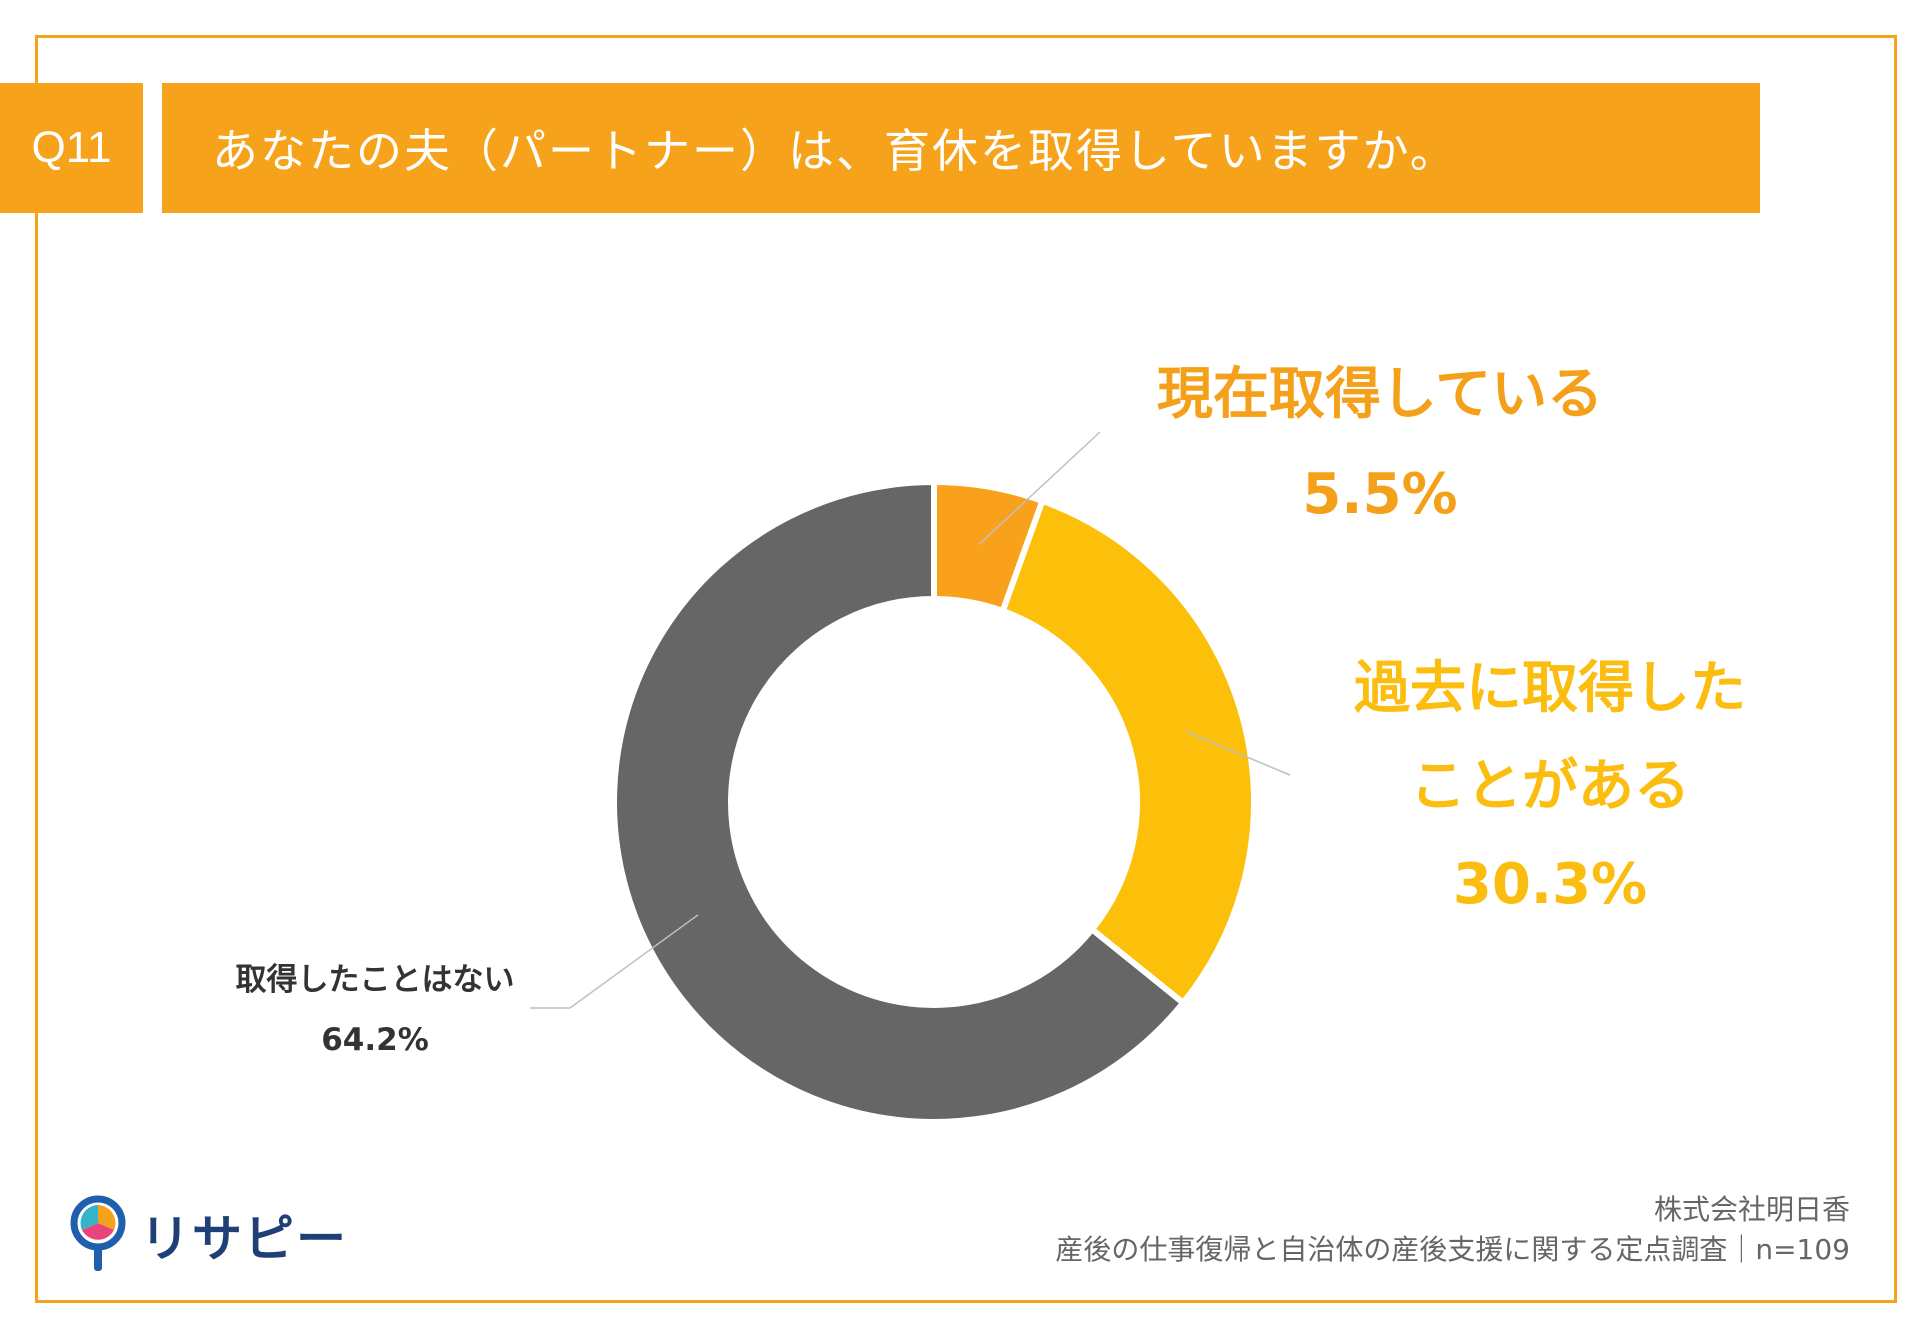 The height and width of the screenshot is (1329, 1920). What do you see at coordinates (899, 801) in the screenshot?
I see `donut-slice-never` at bounding box center [899, 801].